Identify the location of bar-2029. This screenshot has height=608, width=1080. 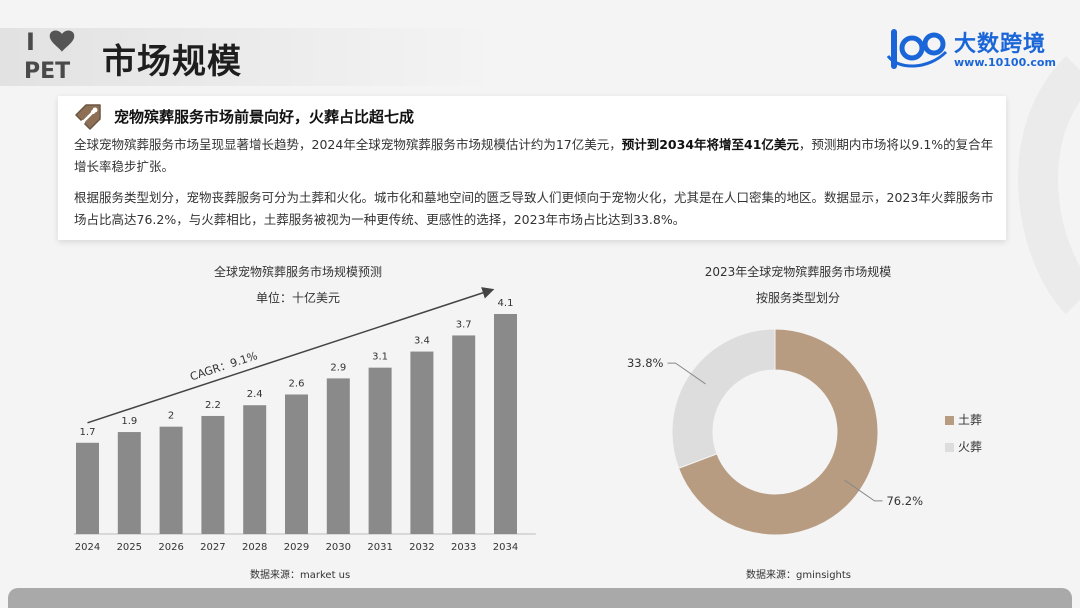
(296, 464).